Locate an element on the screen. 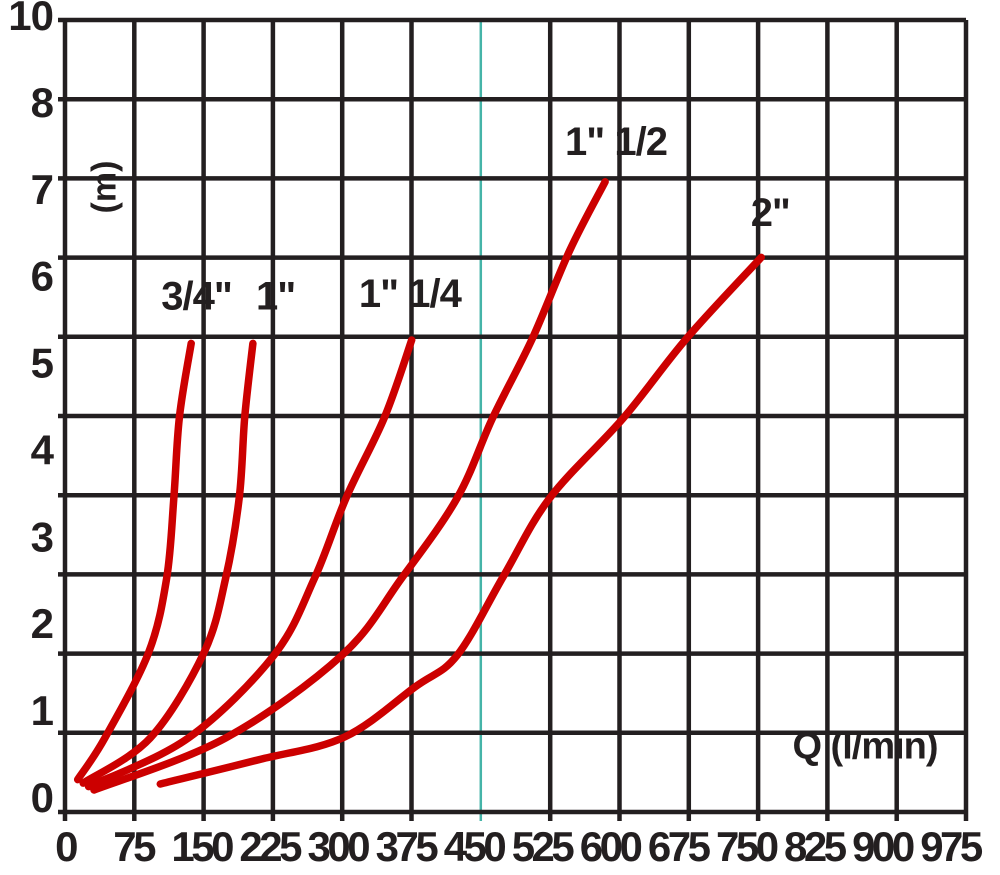  x-tick-label-375: 375 is located at coordinates (407, 846).